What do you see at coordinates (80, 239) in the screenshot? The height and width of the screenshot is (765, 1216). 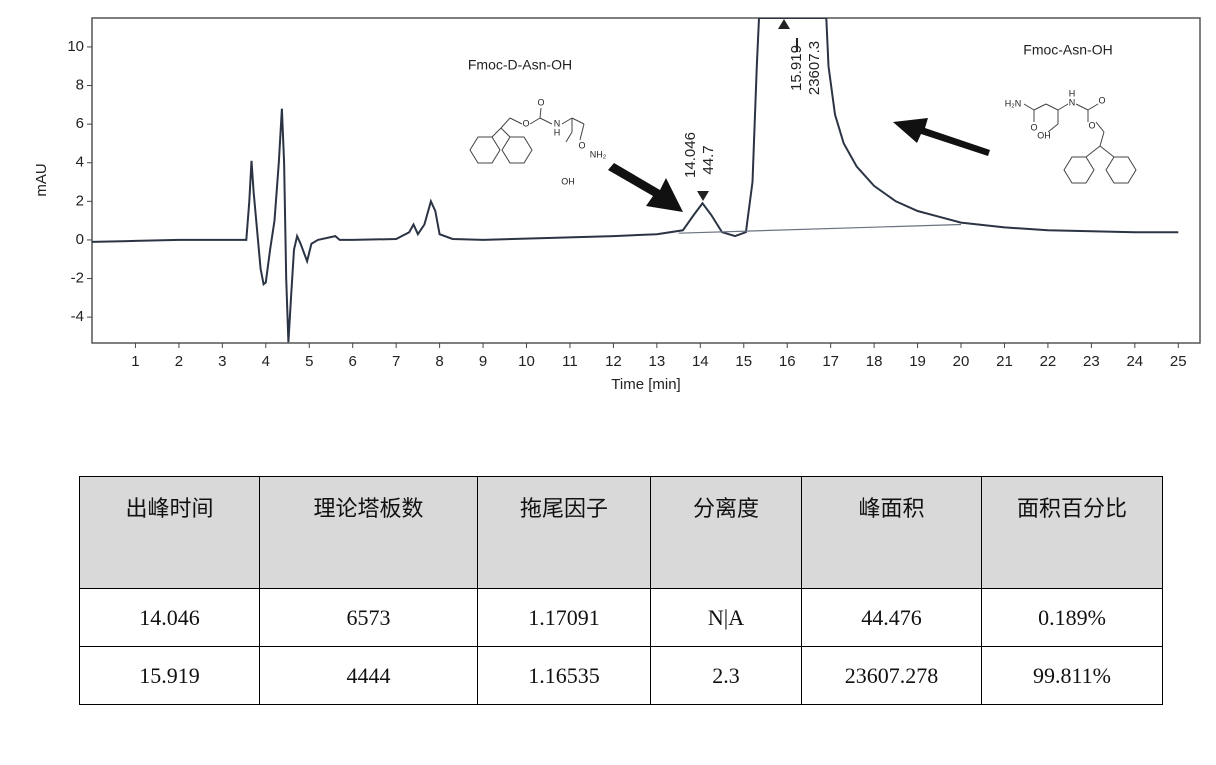 I see `y-tick-label: 0` at bounding box center [80, 239].